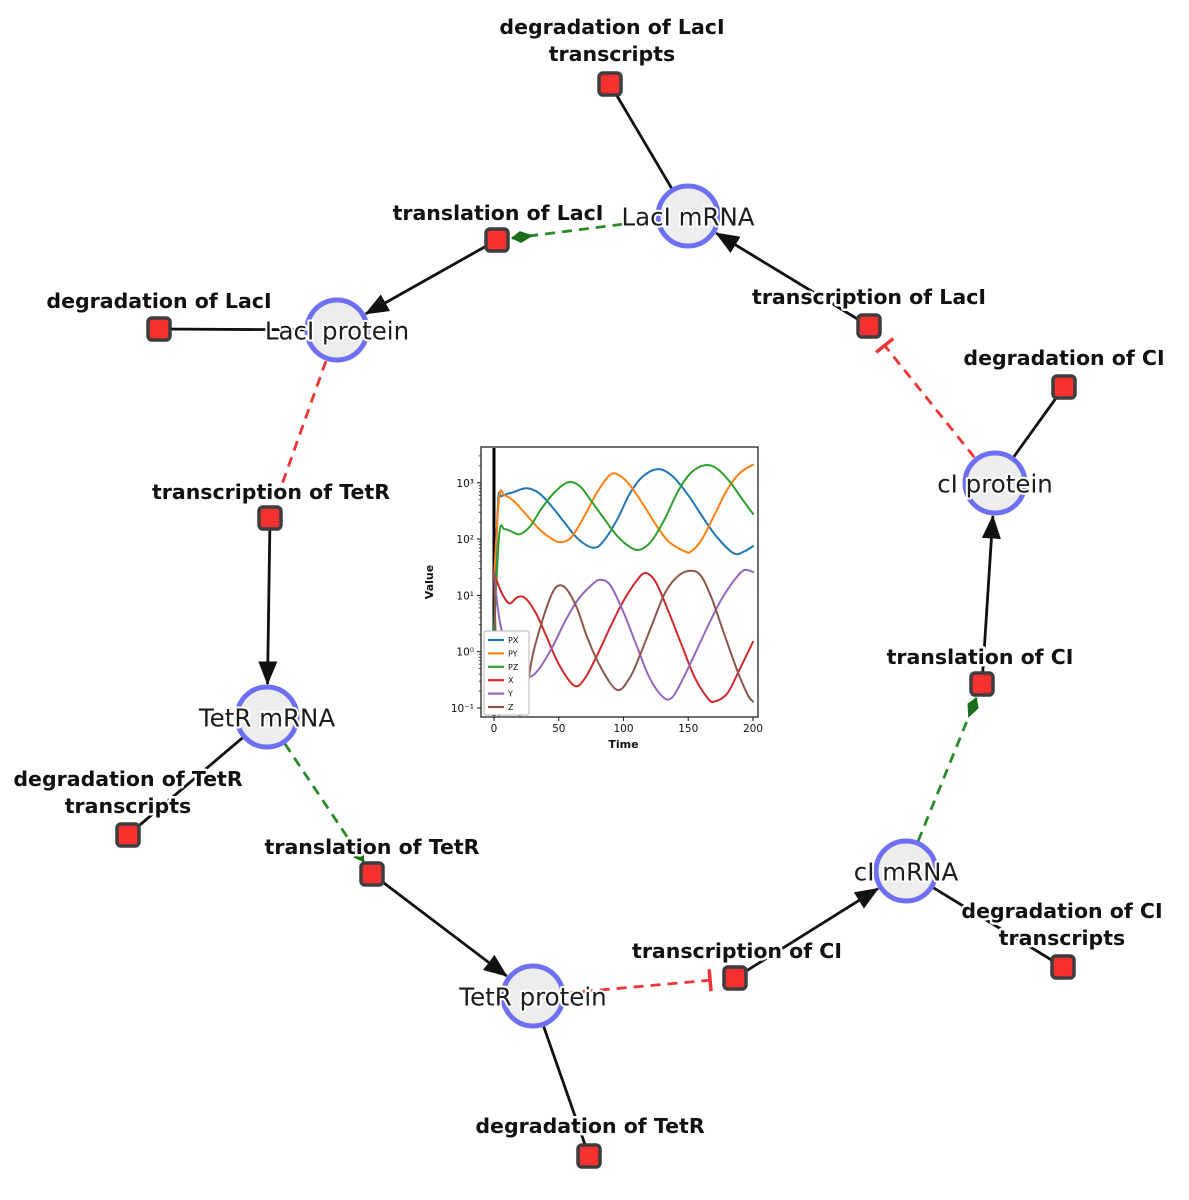 This screenshot has width=1189, height=1200. I want to click on legend-label-PY: PY, so click(513, 653).